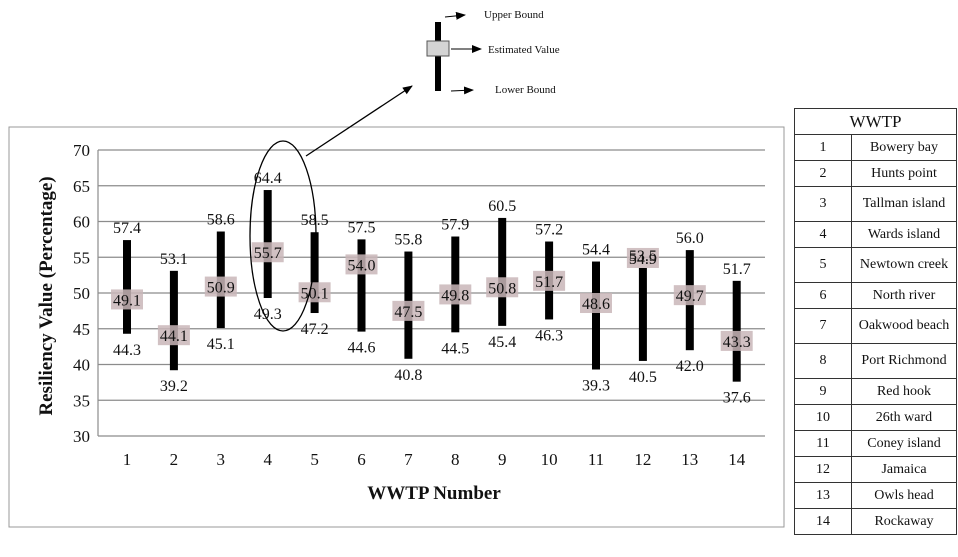  What do you see at coordinates (823, 391) in the screenshot?
I see `wwtp-number-cell: 9` at bounding box center [823, 391].